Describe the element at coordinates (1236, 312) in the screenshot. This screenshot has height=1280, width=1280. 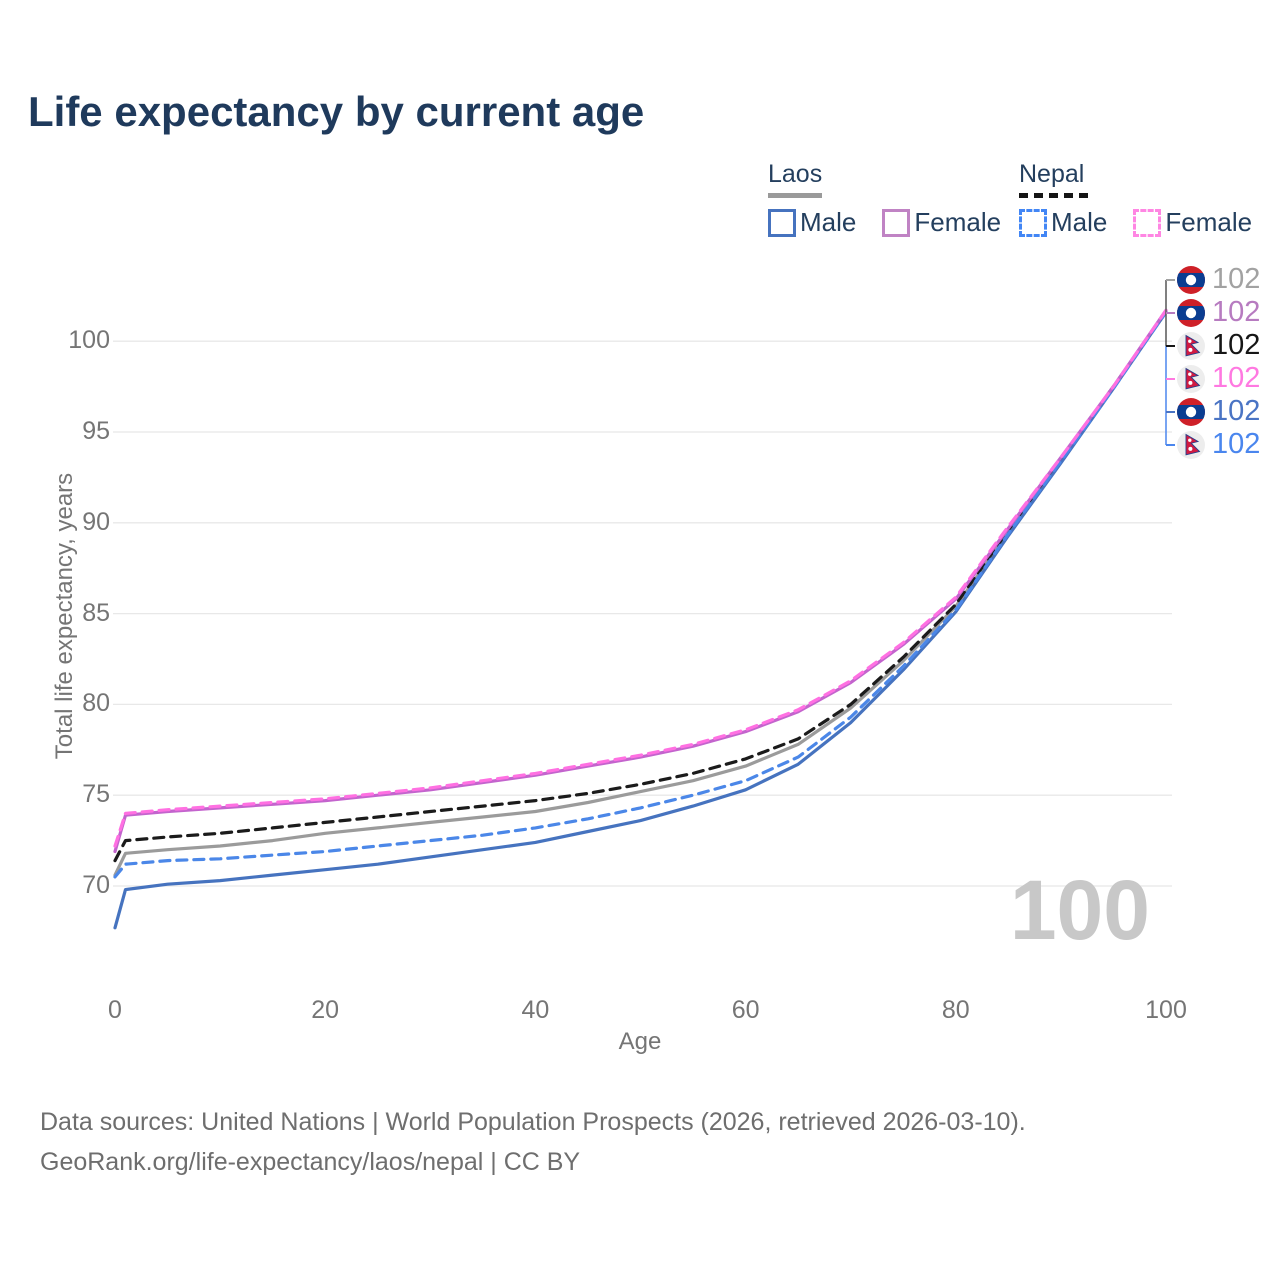
I see `end-label-value-laos_female: 102` at that location.